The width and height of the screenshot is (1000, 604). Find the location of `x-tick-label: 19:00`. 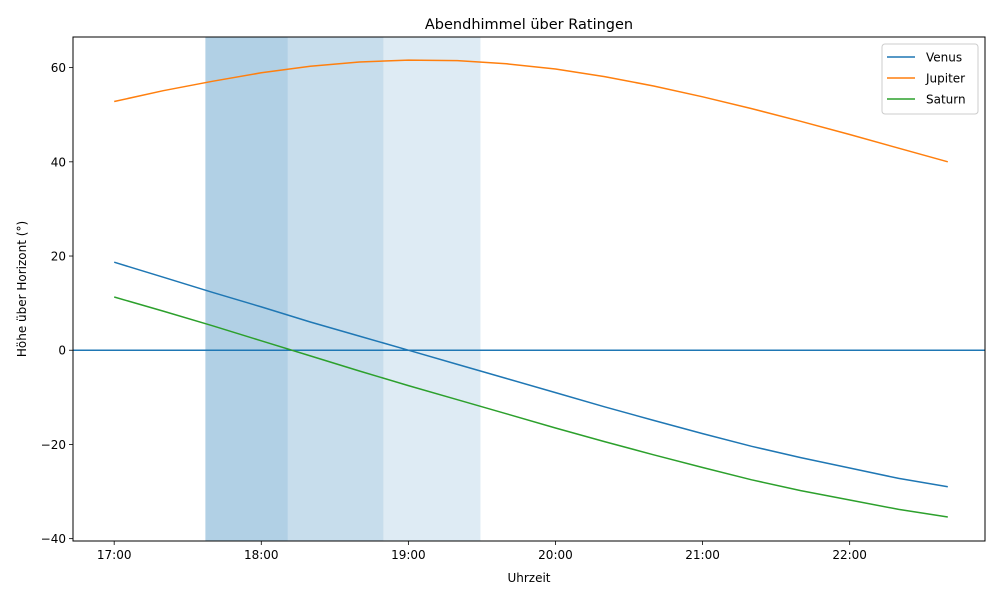

x-tick-label: 19:00 is located at coordinates (408, 555).